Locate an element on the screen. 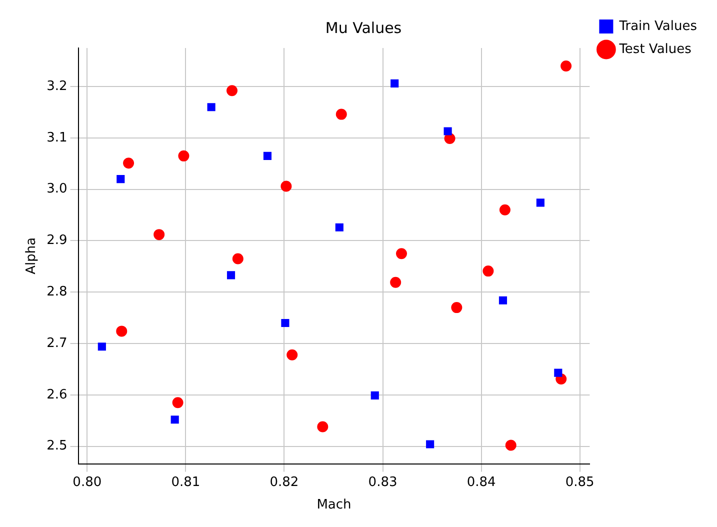  y-tick-label: 2.8 is located at coordinates (57, 292).